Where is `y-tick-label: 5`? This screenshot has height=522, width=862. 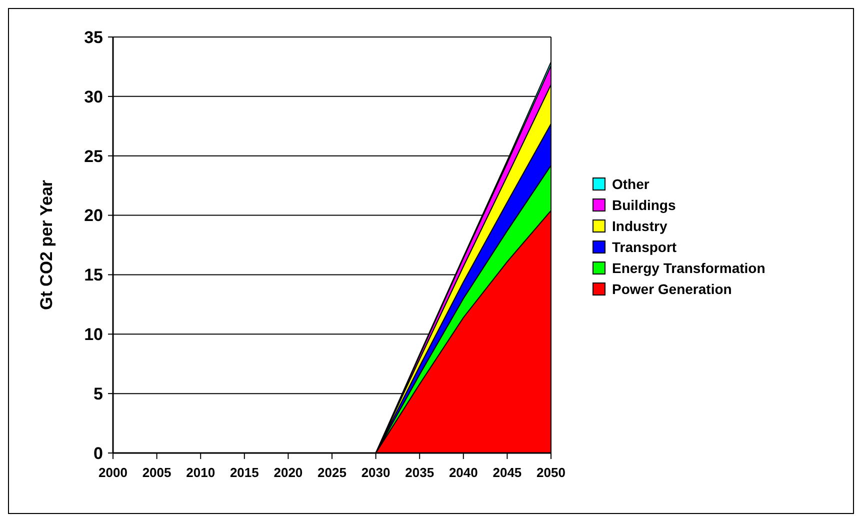
y-tick-label: 5 is located at coordinates (98, 394).